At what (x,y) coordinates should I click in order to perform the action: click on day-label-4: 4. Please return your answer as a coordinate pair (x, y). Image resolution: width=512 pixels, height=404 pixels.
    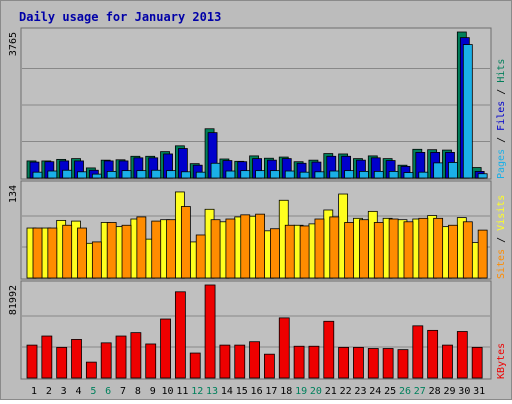
    Looking at the image, I should click on (79, 391).